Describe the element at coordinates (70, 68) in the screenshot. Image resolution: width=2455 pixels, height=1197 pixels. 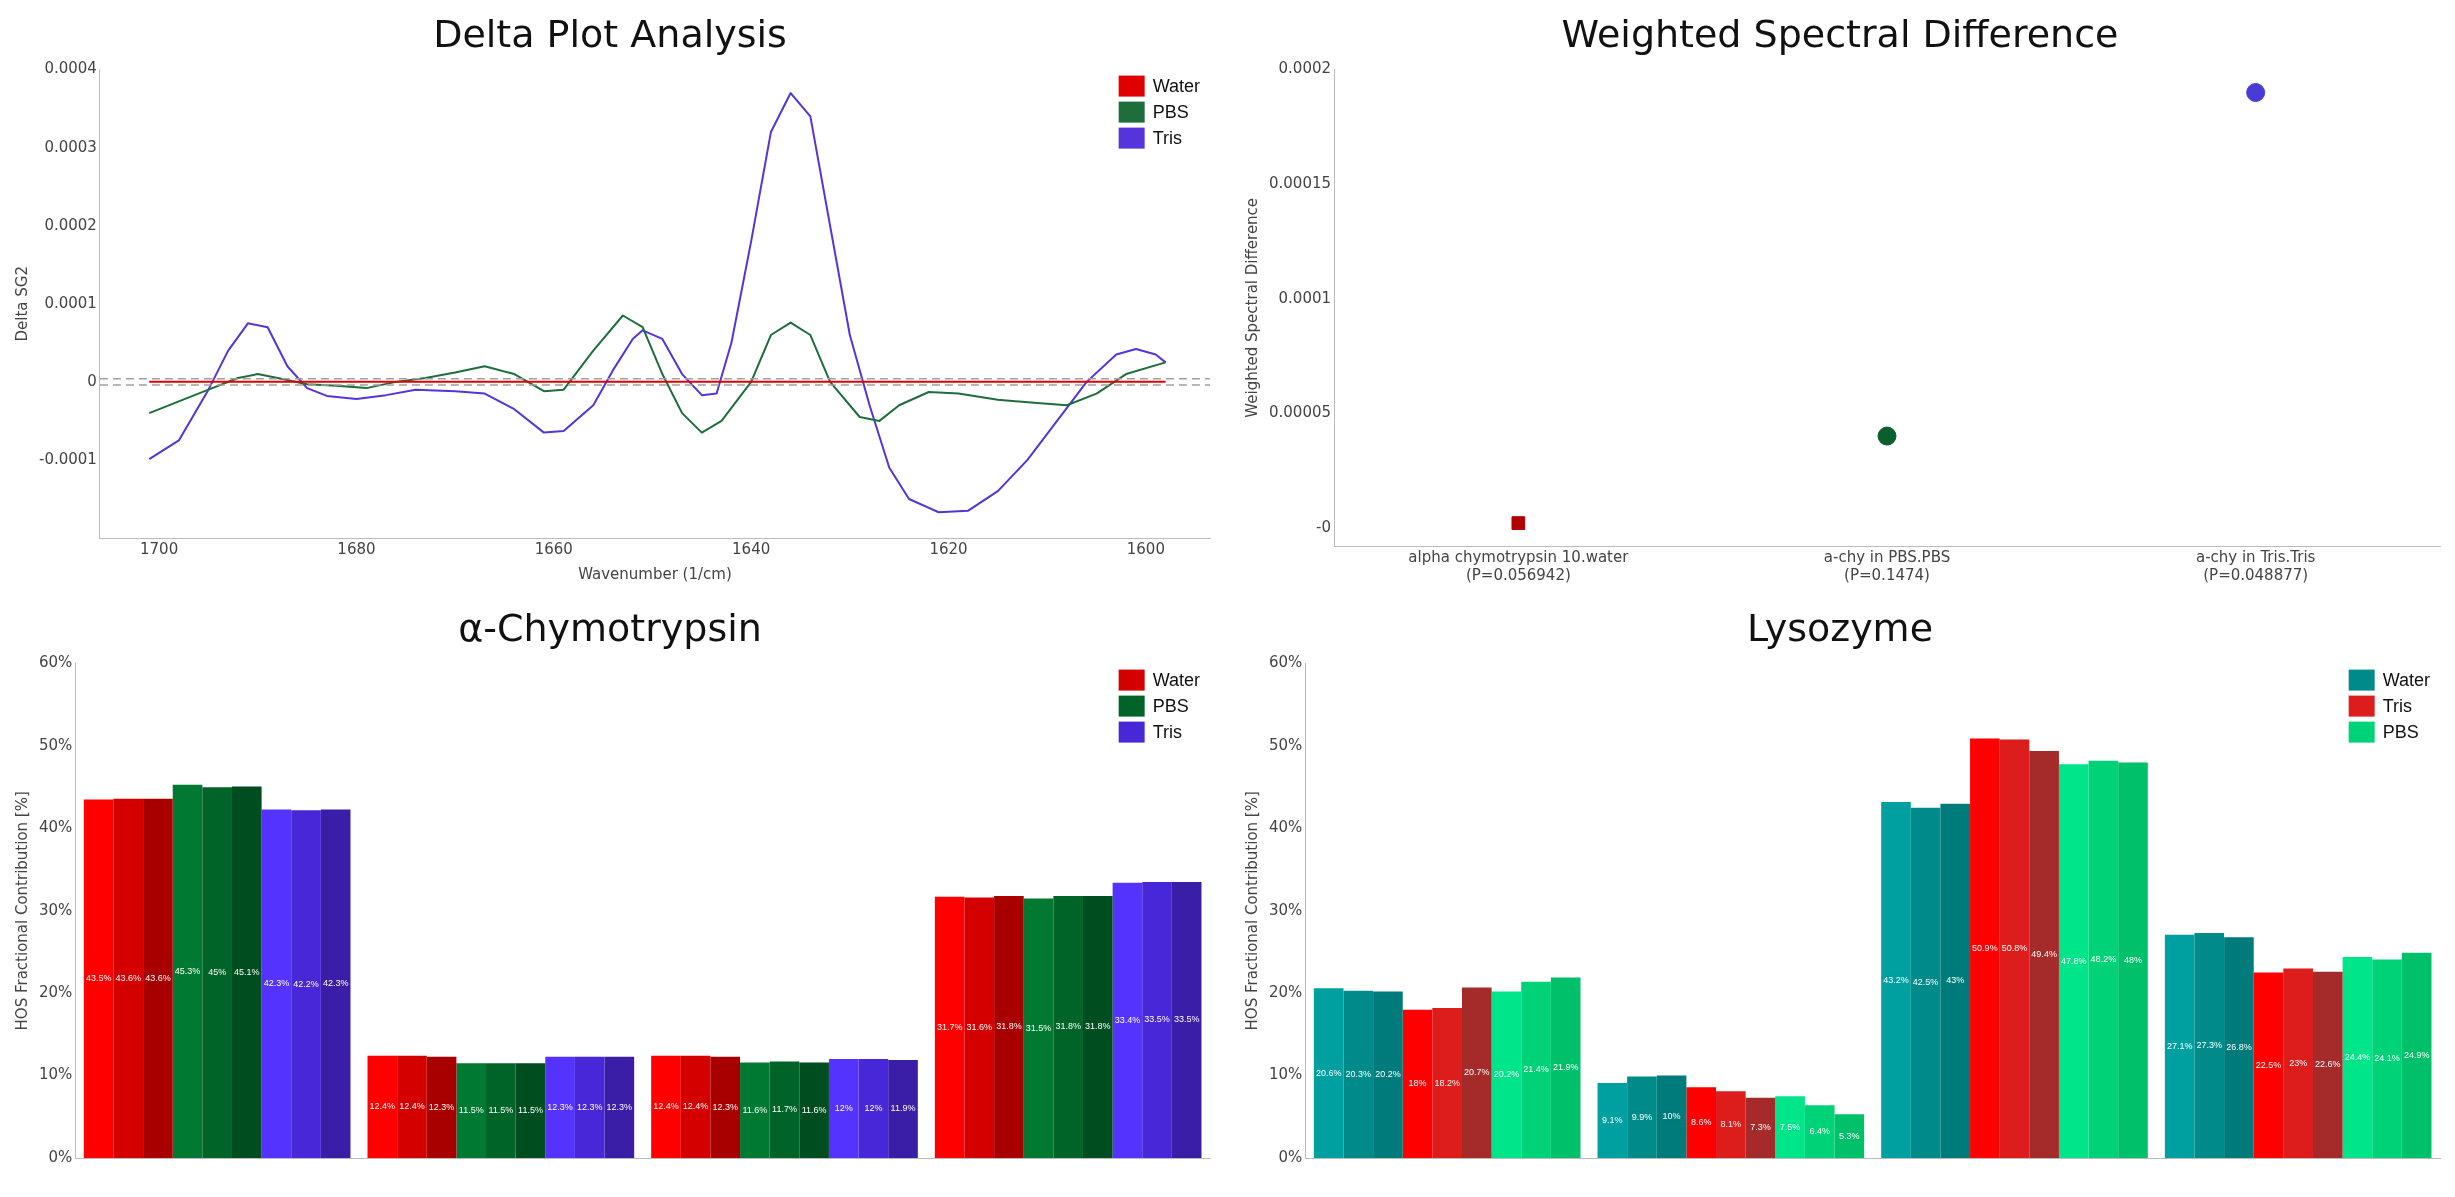
I see `y-tick-label: 0.0004` at that location.